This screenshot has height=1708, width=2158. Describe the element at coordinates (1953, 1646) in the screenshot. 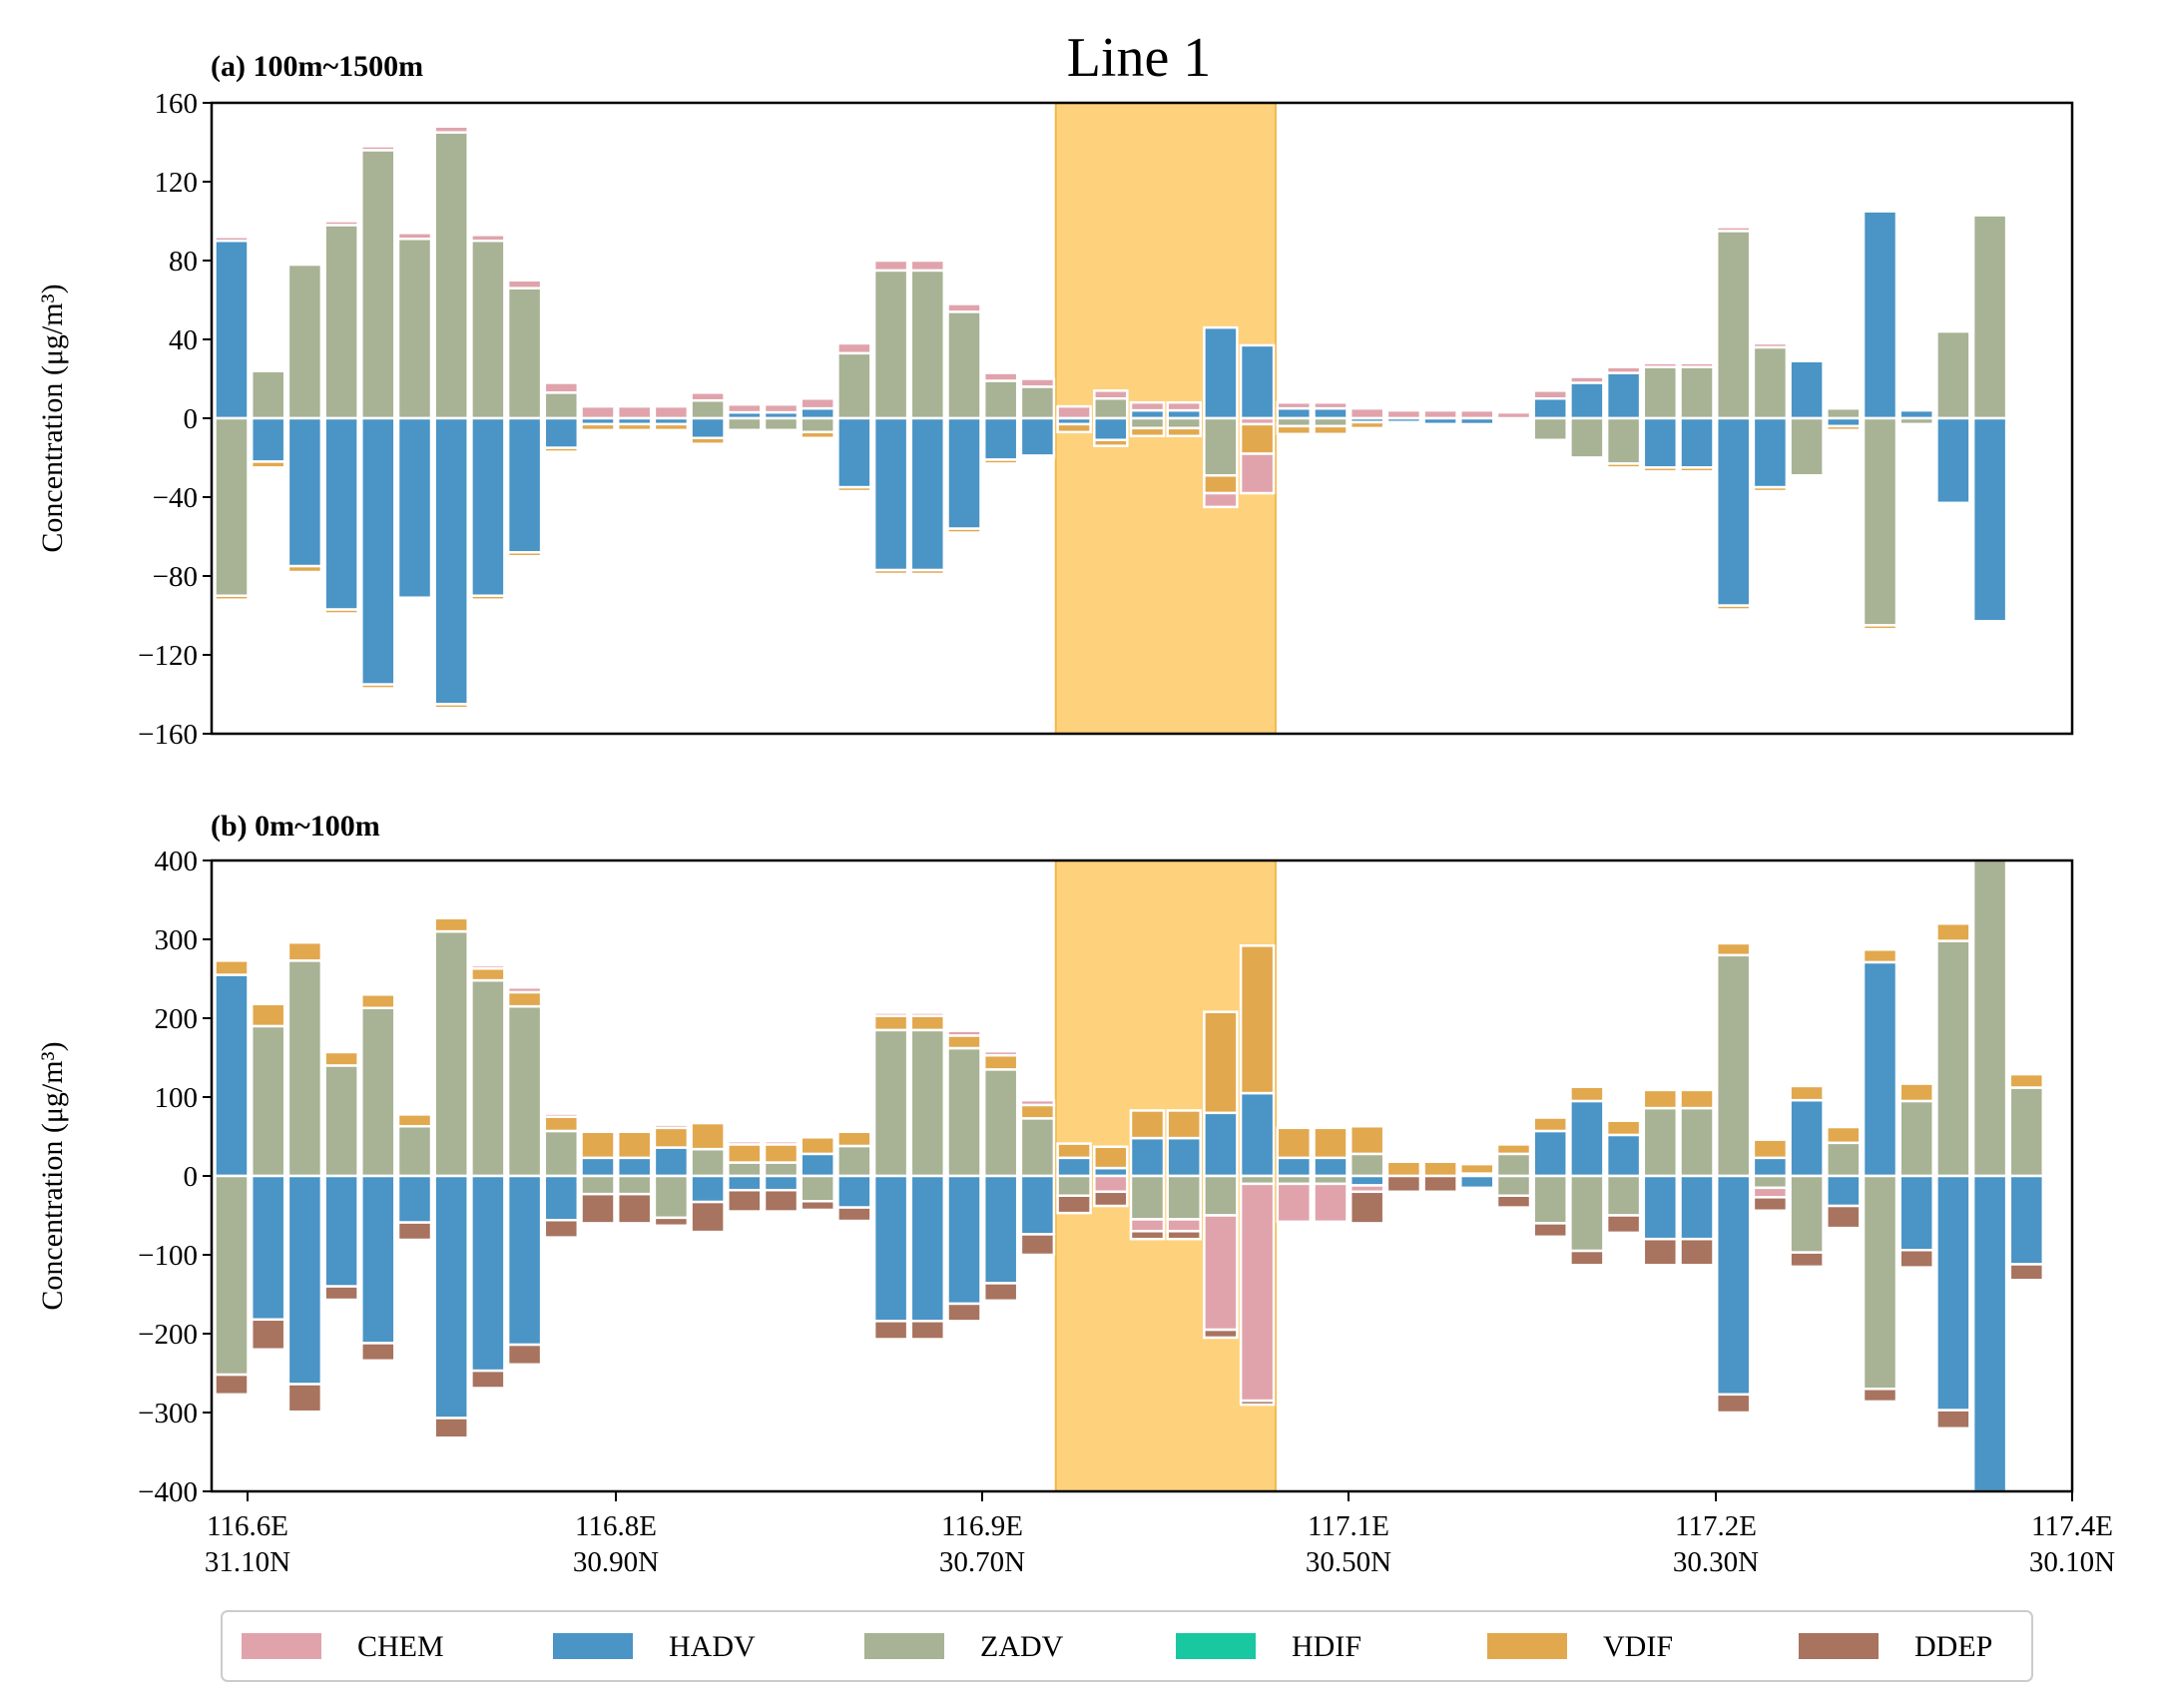

I see `legend-label-ddep: DDEP` at that location.